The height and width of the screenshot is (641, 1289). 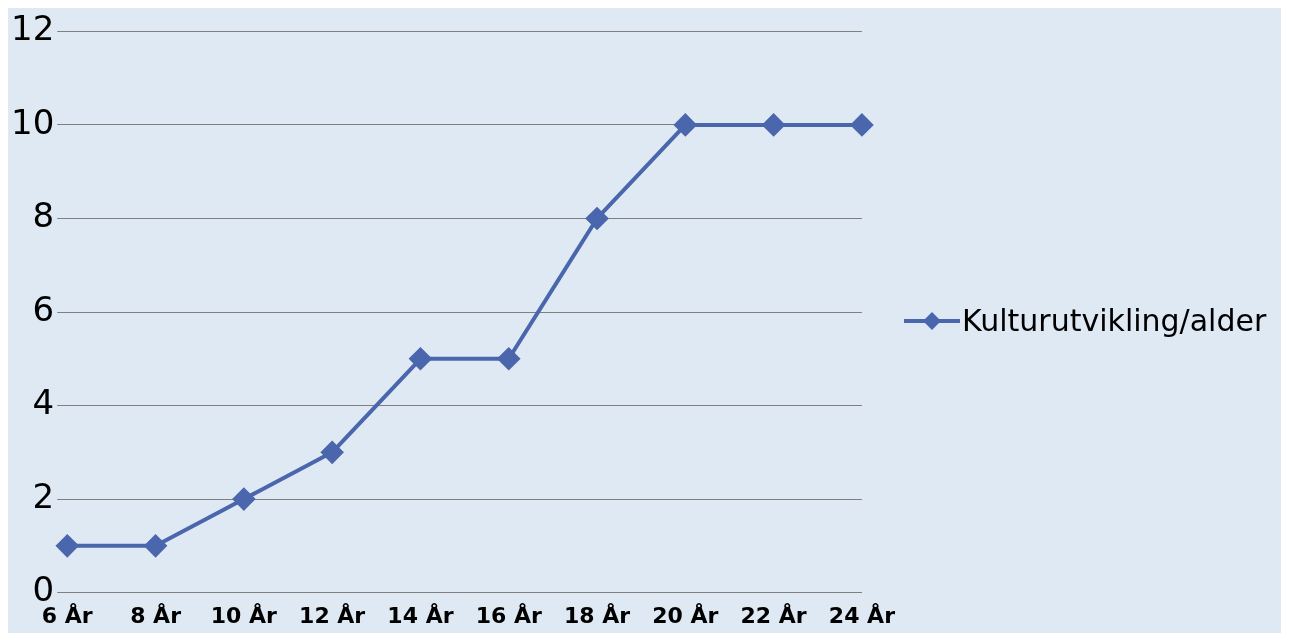 I want to click on x-tick-label: 16 År, so click(x=508, y=615).